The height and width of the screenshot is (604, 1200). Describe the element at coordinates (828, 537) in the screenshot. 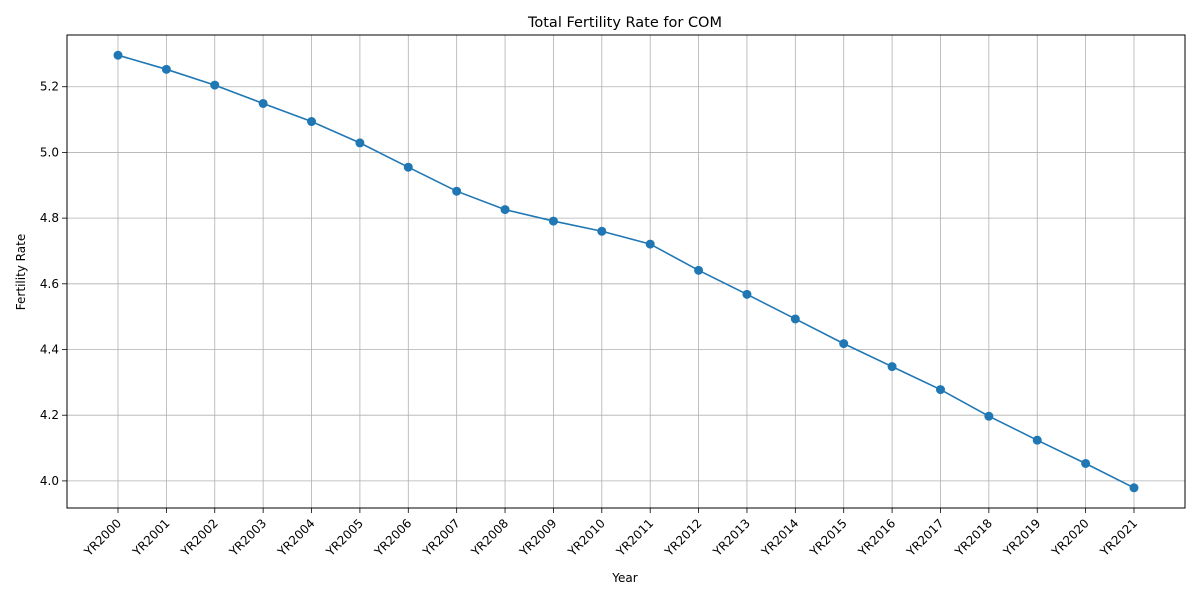

I see `x-tick-label: YR2015` at that location.